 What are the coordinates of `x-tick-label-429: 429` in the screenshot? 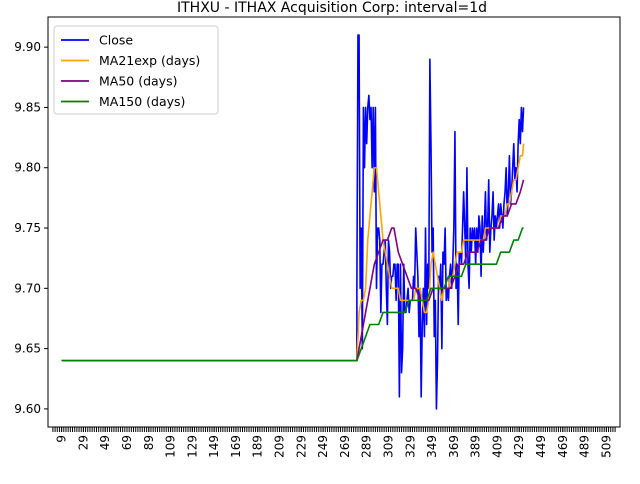 It's located at (519, 446).